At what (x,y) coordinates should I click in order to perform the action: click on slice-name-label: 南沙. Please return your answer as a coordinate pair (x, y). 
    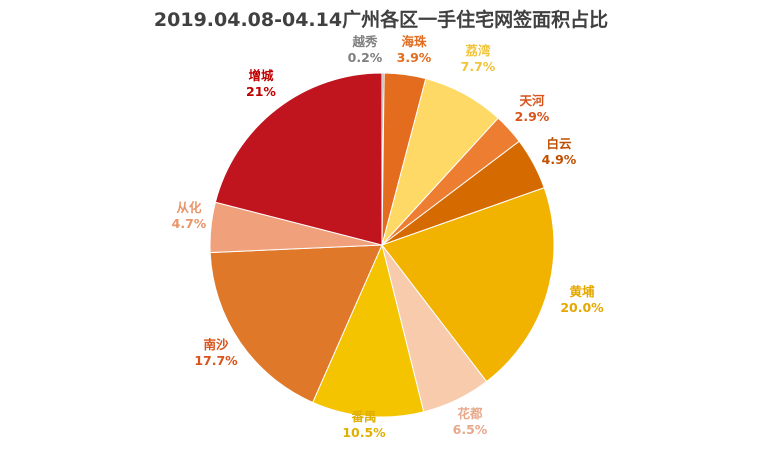
    Looking at the image, I should click on (216, 344).